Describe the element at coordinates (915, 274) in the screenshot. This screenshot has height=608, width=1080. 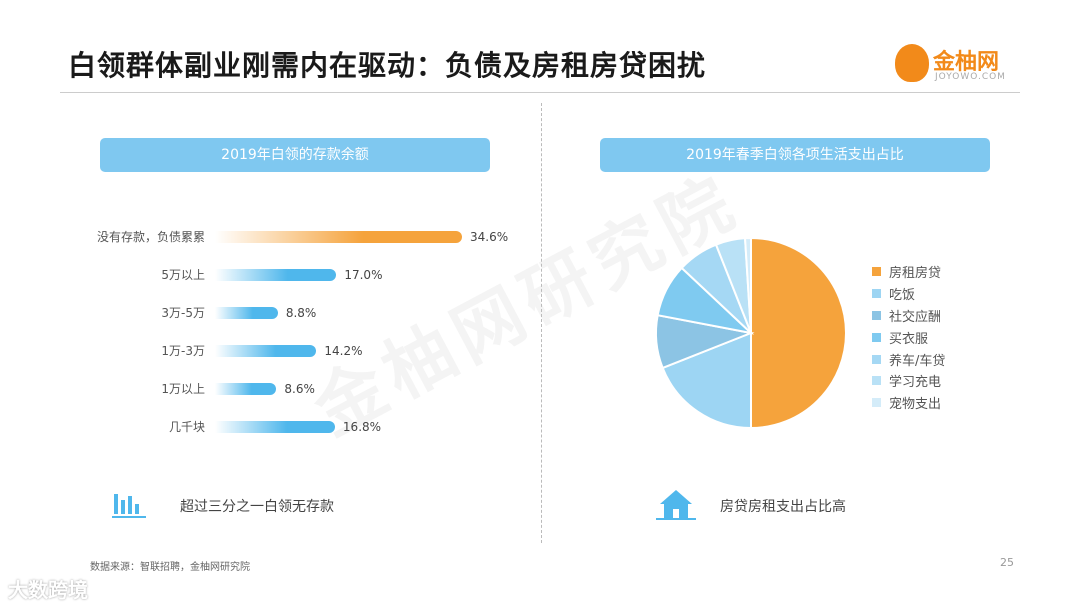
I see `legend-label: 房租房贷` at that location.